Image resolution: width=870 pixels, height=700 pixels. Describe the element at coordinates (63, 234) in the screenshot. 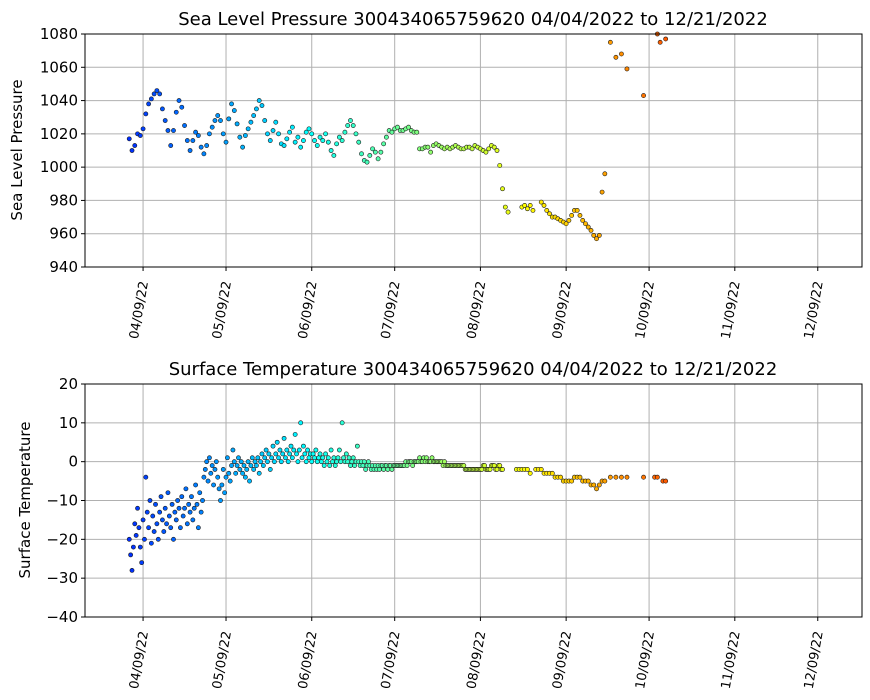

I see `pressure-y-tick-label: 960` at that location.